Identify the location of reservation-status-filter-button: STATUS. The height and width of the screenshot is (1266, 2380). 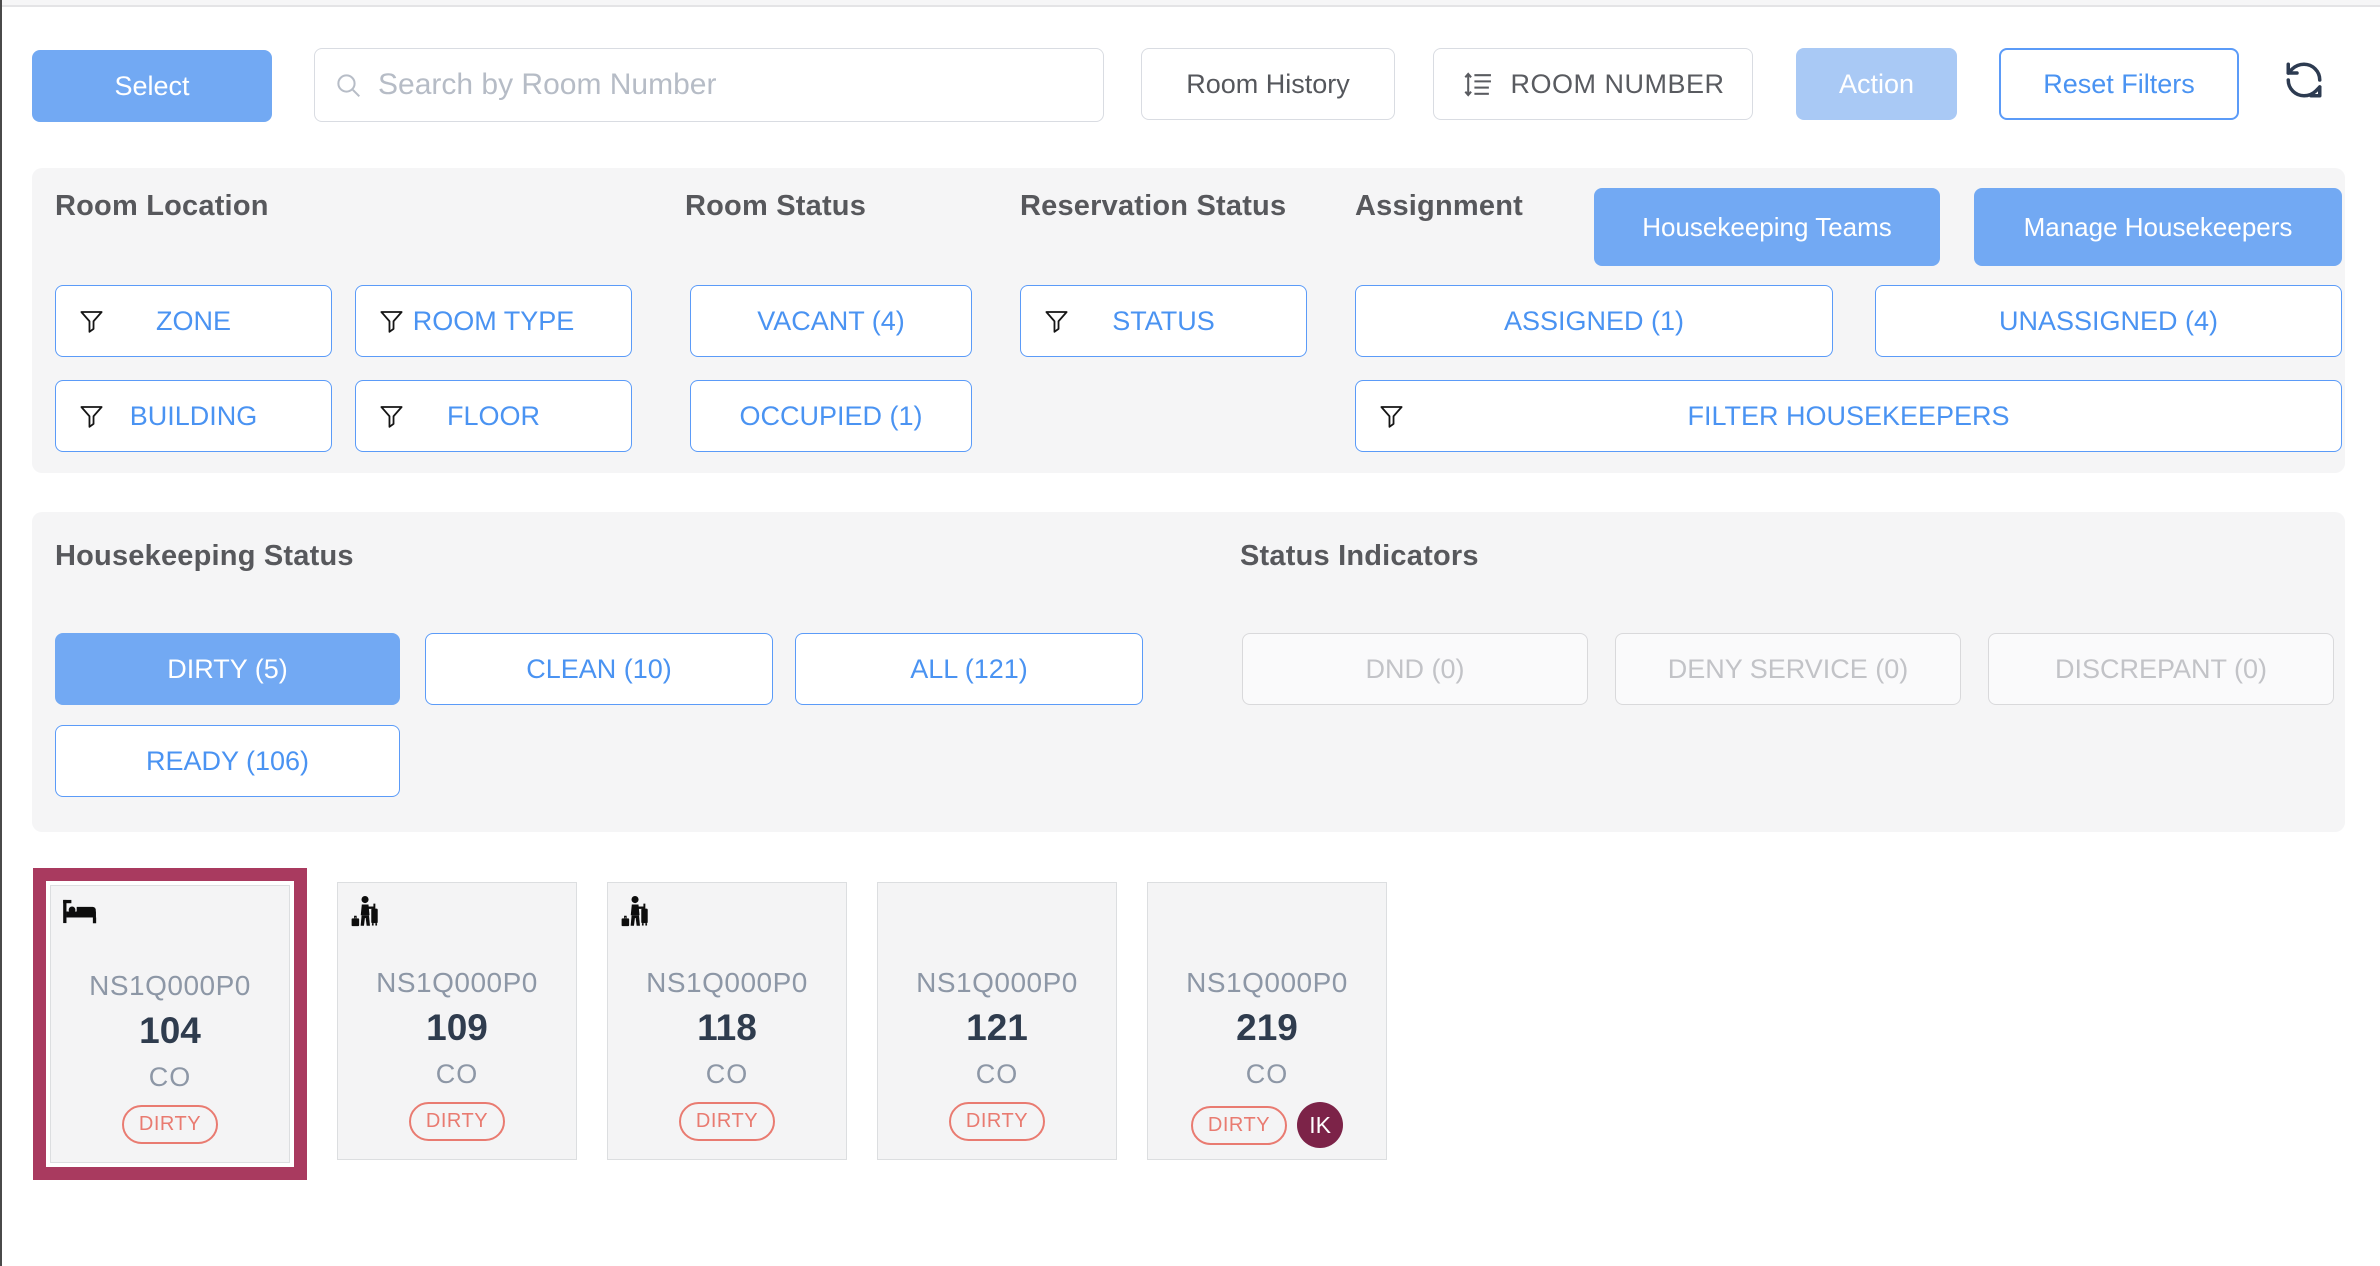
(1163, 321).